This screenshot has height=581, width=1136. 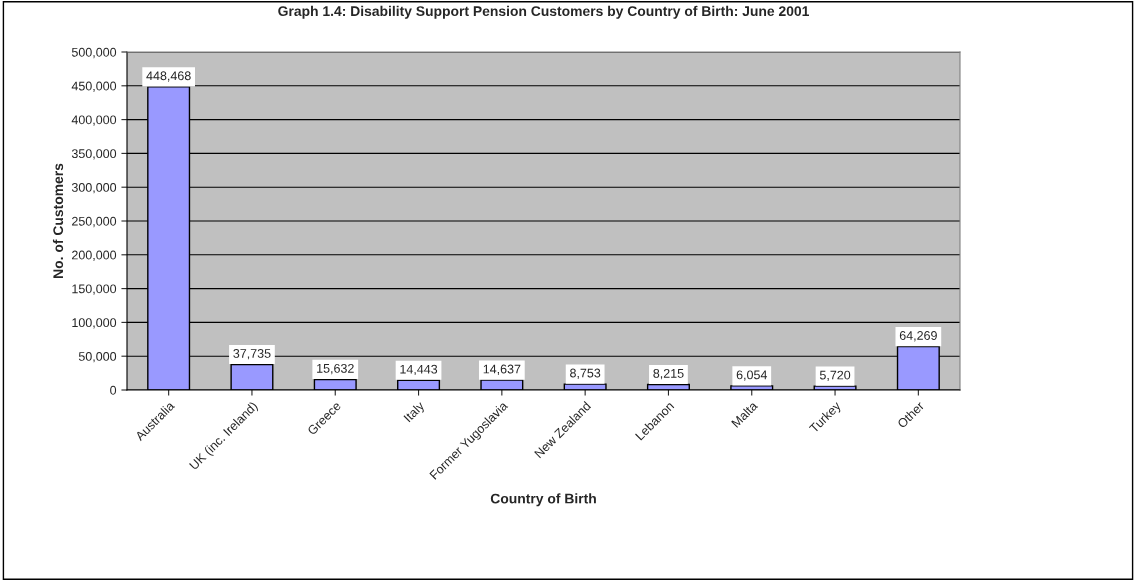 What do you see at coordinates (543, 12) in the screenshot?
I see `chart-title: Graph 1.4: Disability Support Pension Customers by Country of Birth: June 2001` at bounding box center [543, 12].